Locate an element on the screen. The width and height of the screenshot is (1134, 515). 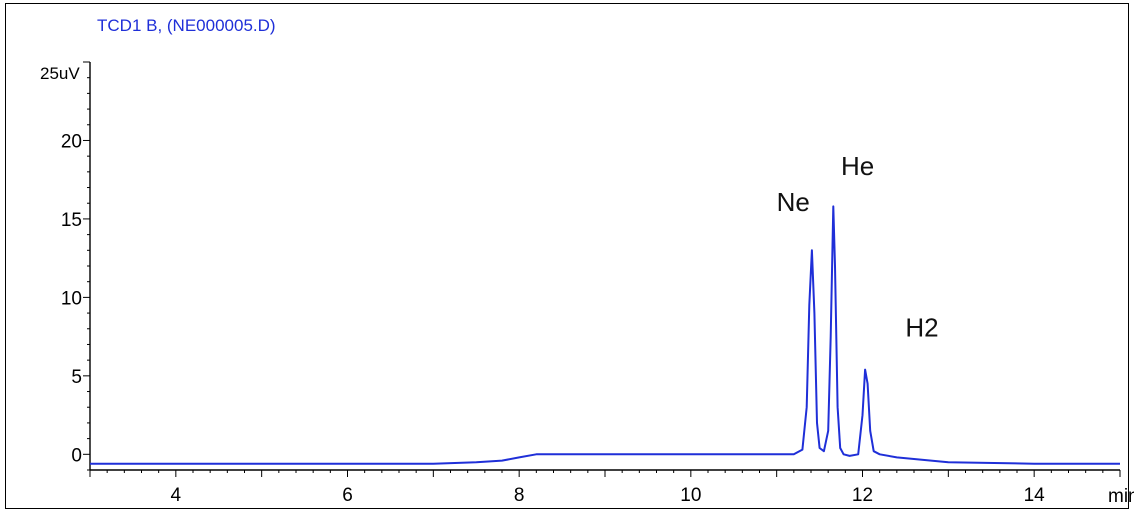
y-tick-label: 0 is located at coordinates (76, 455).